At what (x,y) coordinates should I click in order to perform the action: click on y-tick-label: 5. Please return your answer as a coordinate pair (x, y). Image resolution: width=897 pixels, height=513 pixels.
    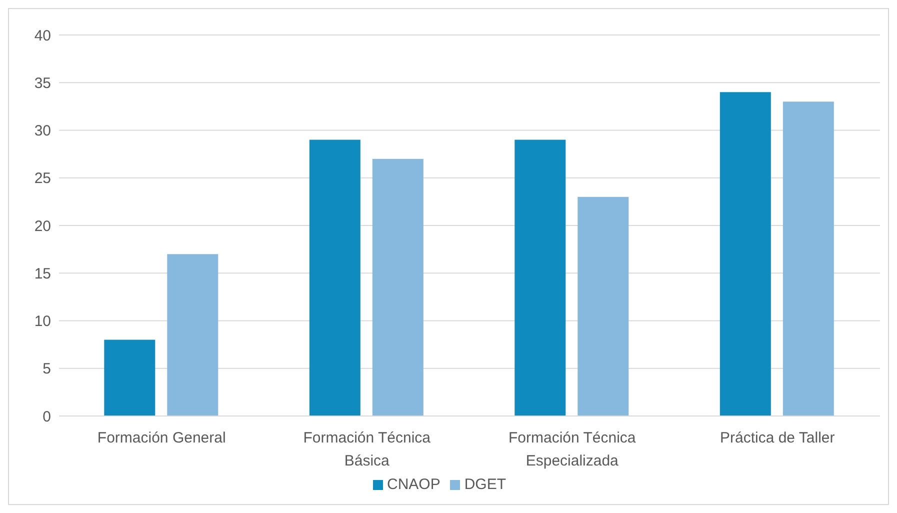
    Looking at the image, I should click on (46, 369).